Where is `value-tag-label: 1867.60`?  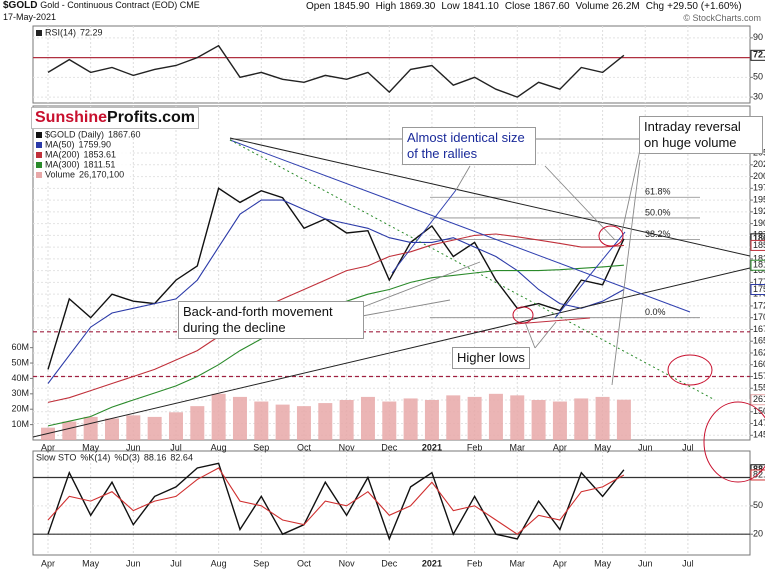
value-tag-label: 1867.60 is located at coordinates (759, 238).